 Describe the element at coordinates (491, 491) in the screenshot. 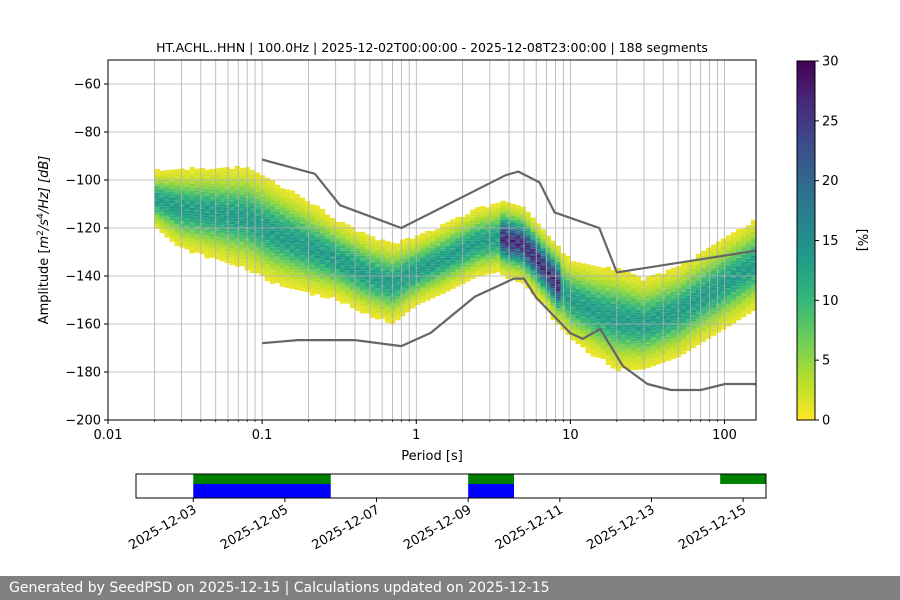

I see `timeline-blue-bar` at that location.